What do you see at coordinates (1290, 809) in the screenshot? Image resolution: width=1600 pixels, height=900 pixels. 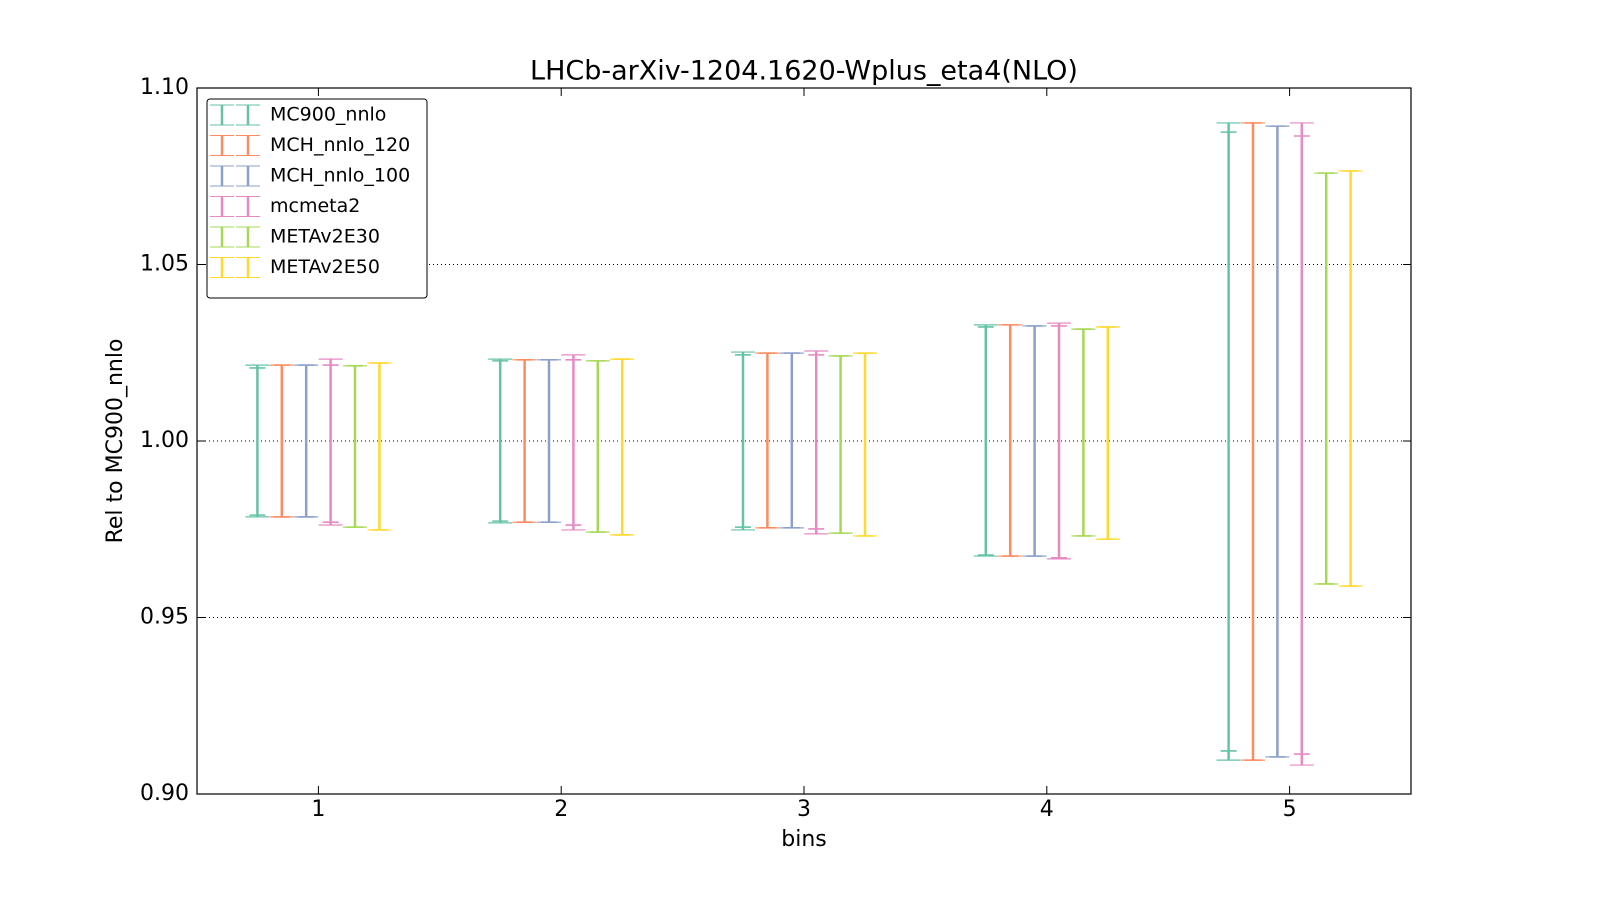 I see `x-tick-label: 5` at bounding box center [1290, 809].